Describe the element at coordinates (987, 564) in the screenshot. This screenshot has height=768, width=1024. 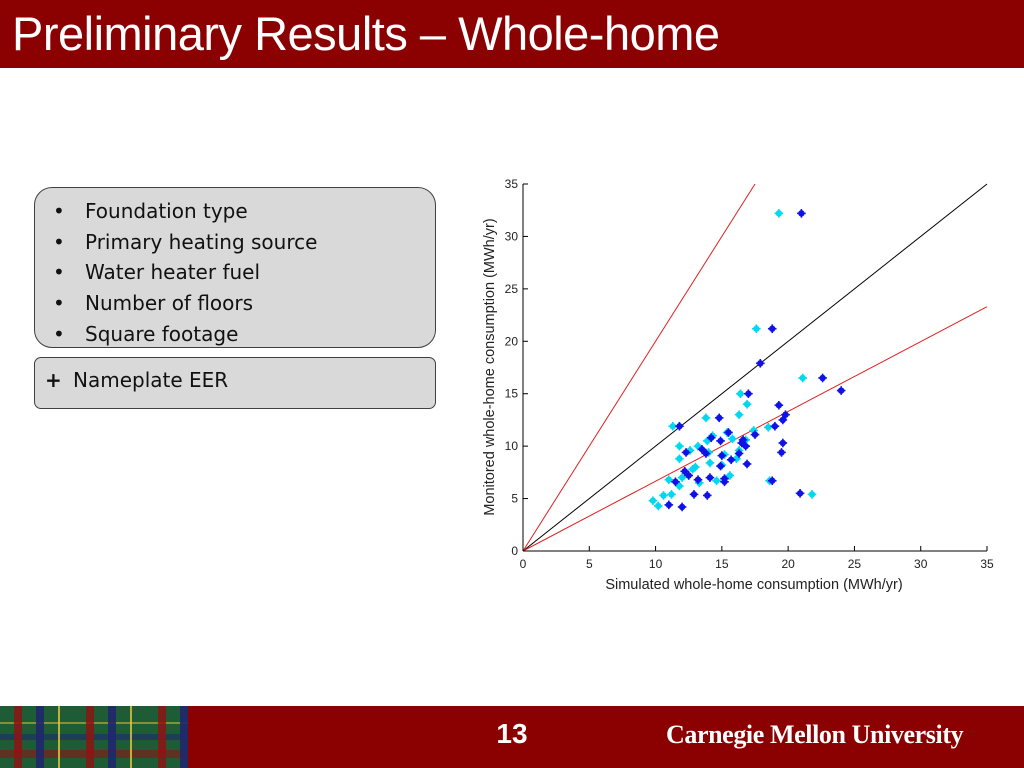
I see `x-tick-label: 35` at that location.